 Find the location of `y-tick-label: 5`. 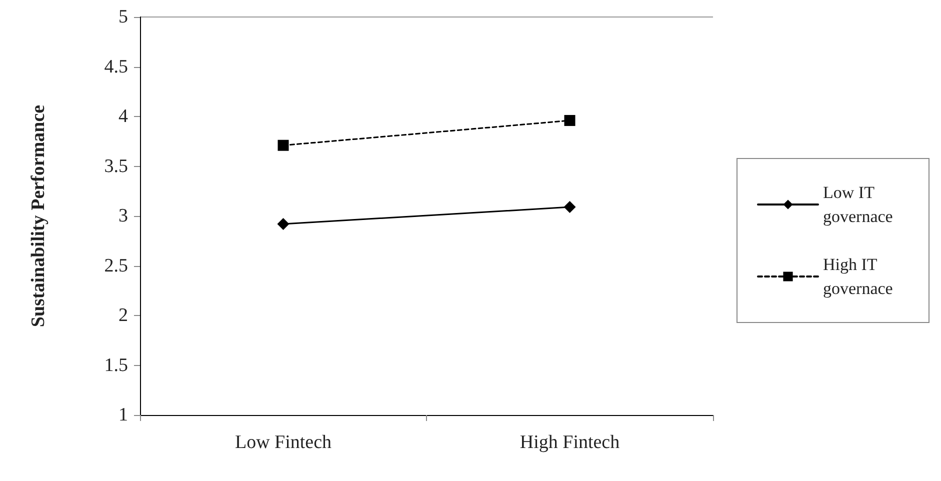

y-tick-label: 5 is located at coordinates (123, 17).